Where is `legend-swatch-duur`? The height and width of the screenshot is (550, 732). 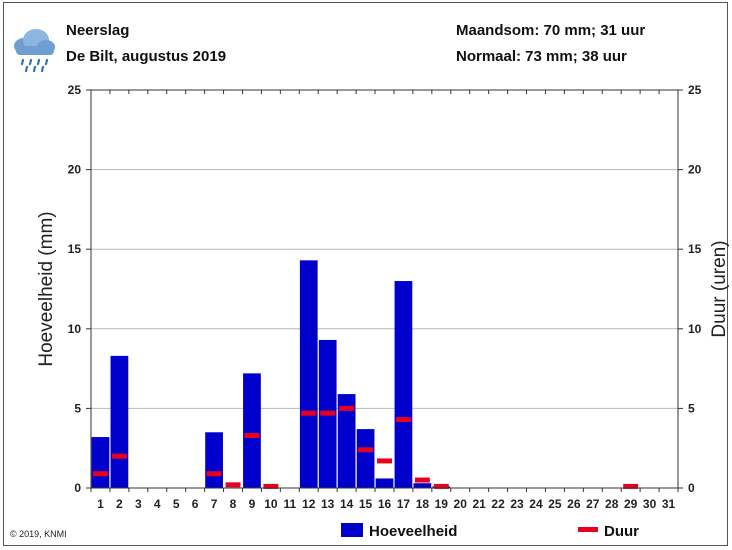 legend-swatch-duur is located at coordinates (588, 529).